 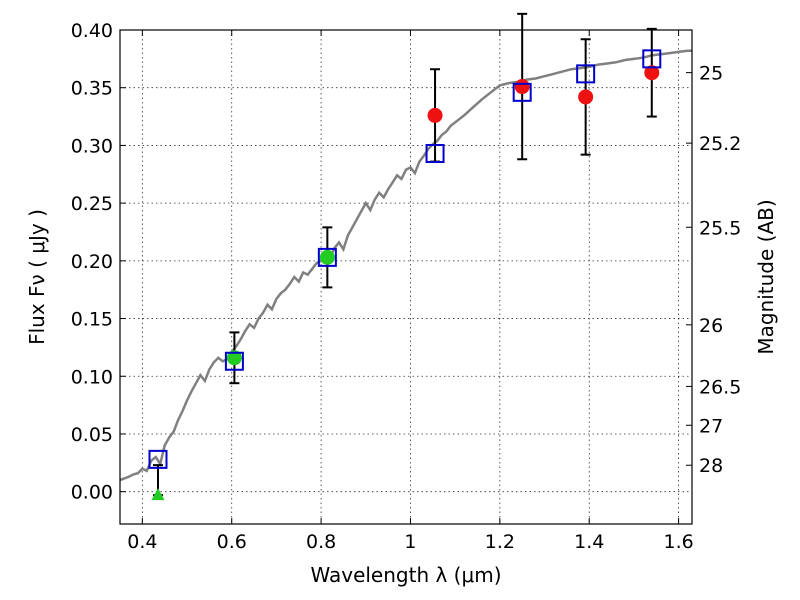 What do you see at coordinates (232, 542) in the screenshot?
I see `x-tick-label: 0.6` at bounding box center [232, 542].